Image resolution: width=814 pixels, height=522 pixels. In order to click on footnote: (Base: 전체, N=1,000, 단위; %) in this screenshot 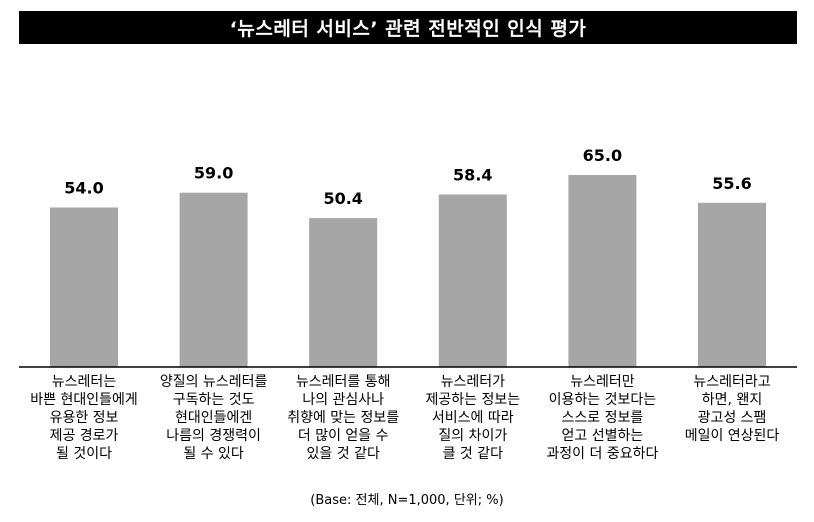, I will do `click(407, 500)`.